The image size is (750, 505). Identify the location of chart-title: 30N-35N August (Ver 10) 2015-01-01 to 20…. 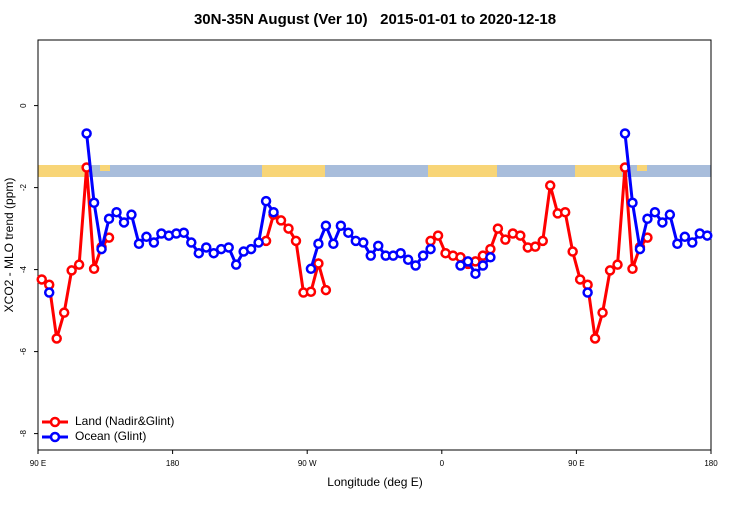
(375, 19).